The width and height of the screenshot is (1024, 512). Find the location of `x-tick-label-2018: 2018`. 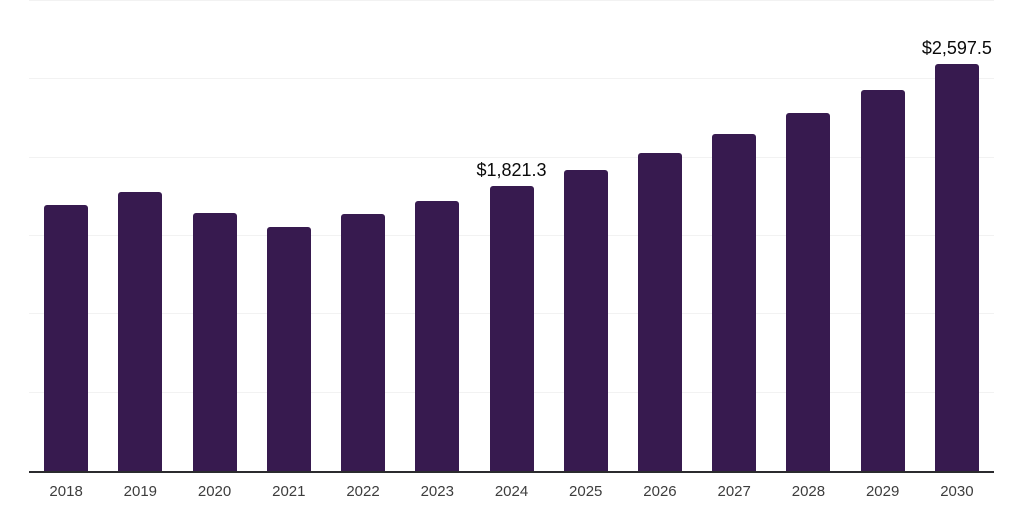

x-tick-label-2018: 2018 is located at coordinates (66, 491).